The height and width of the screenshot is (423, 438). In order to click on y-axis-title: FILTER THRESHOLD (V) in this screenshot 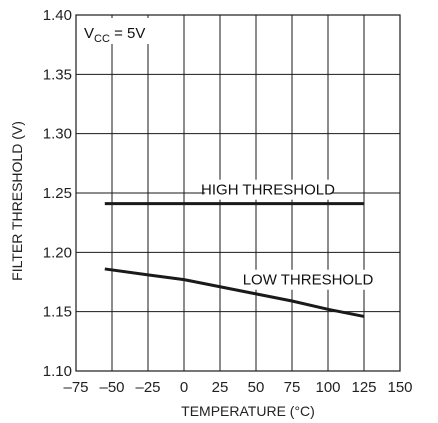, I will do `click(17, 201)`.